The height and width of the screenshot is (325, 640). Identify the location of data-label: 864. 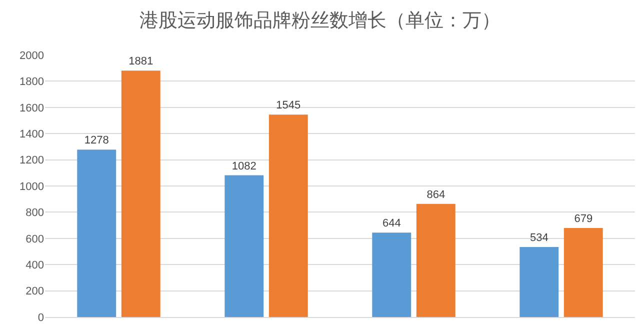
(436, 194).